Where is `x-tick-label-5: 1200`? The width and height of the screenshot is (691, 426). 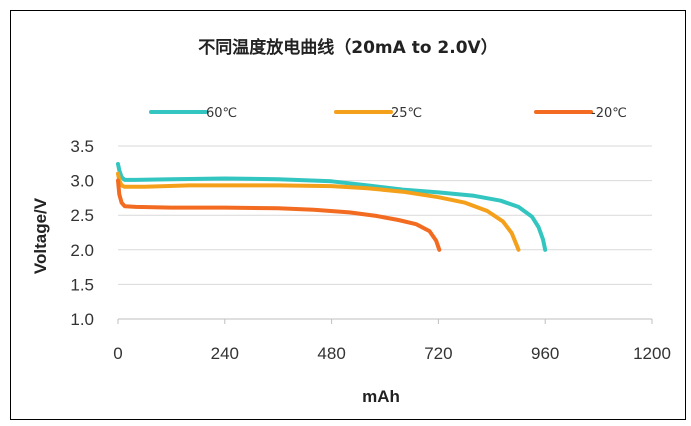 x-tick-label-5: 1200 is located at coordinates (652, 353).